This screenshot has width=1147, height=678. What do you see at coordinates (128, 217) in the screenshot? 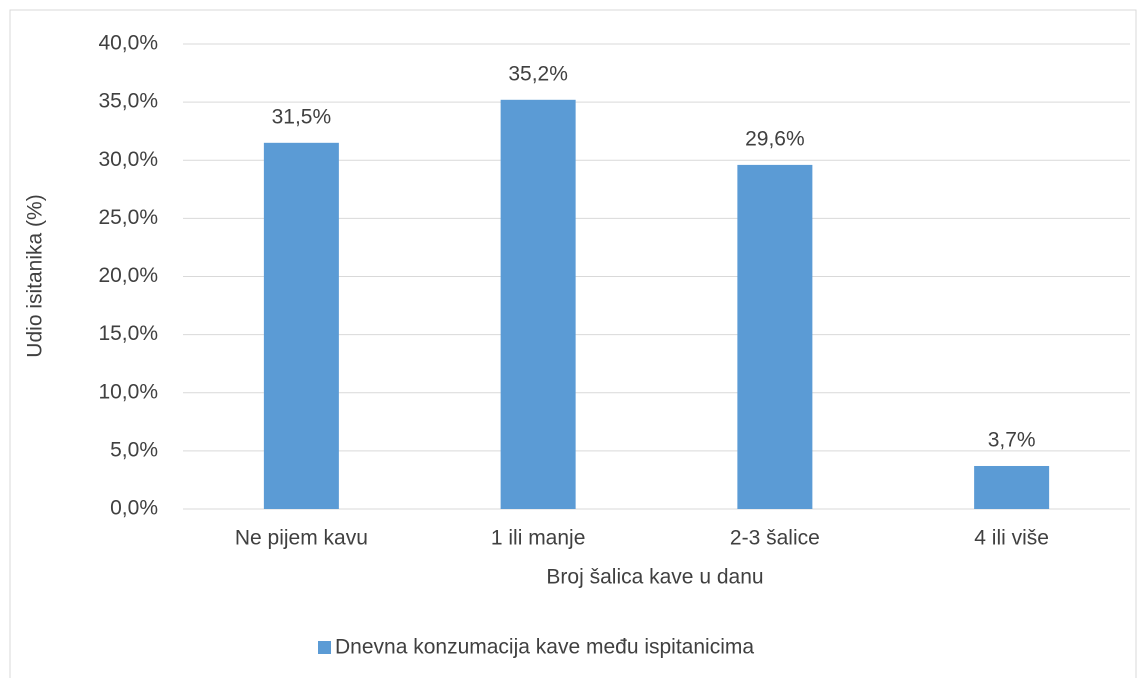
I see `y-tick-label: 25,0%` at bounding box center [128, 217].